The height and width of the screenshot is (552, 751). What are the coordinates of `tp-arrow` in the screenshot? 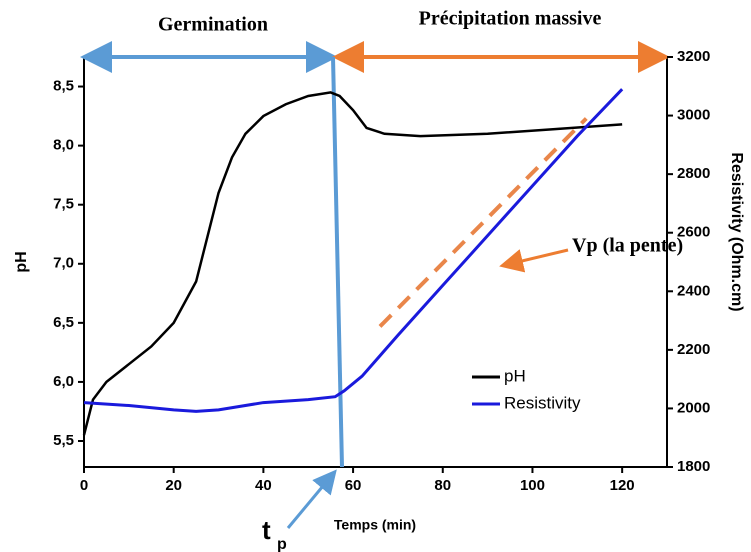 It's located at (311, 499).